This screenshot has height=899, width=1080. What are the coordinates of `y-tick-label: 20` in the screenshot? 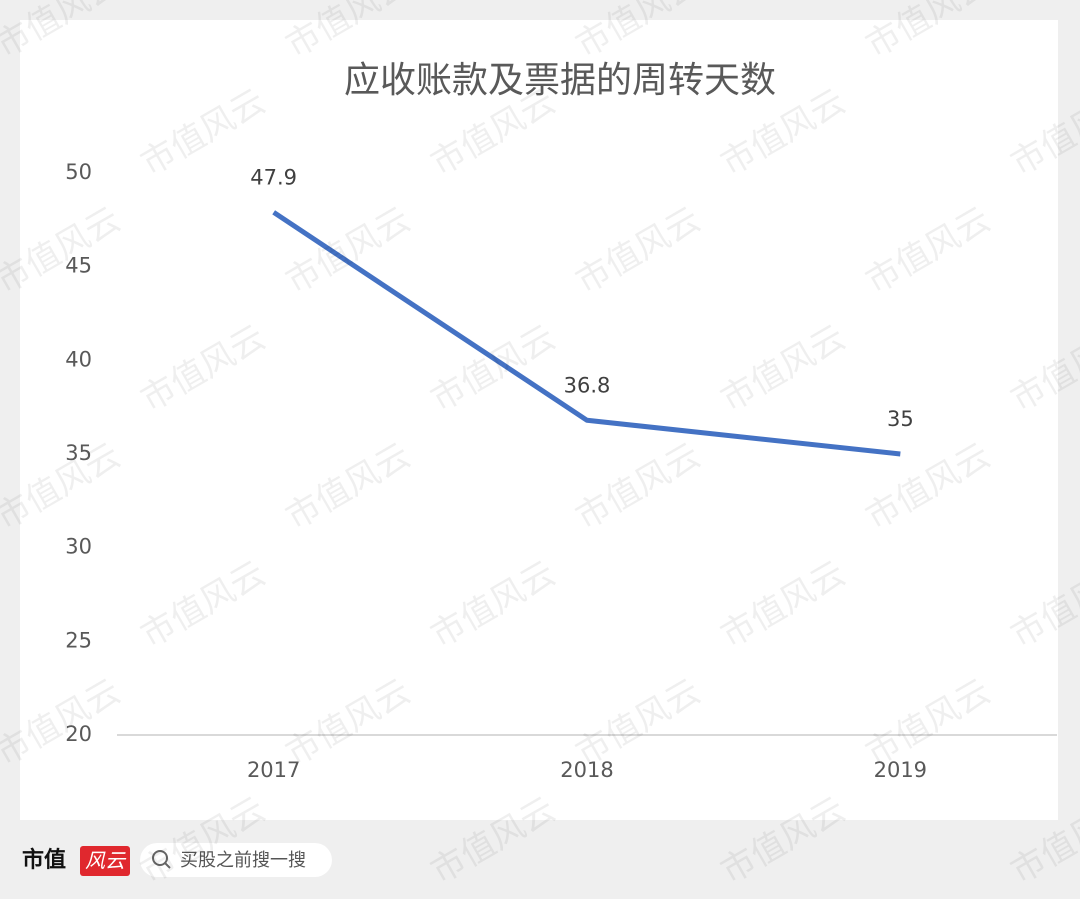 It's located at (78, 734).